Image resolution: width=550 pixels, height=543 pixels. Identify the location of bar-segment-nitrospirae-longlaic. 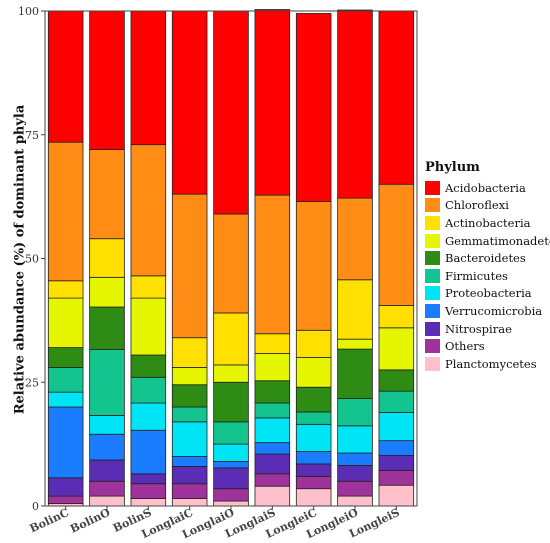
(189, 475).